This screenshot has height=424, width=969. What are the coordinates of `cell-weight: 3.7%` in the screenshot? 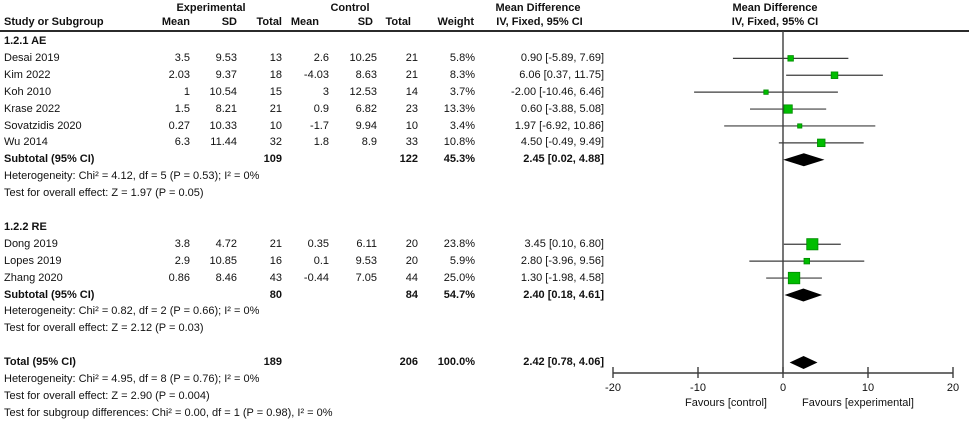 It's located at (462, 91).